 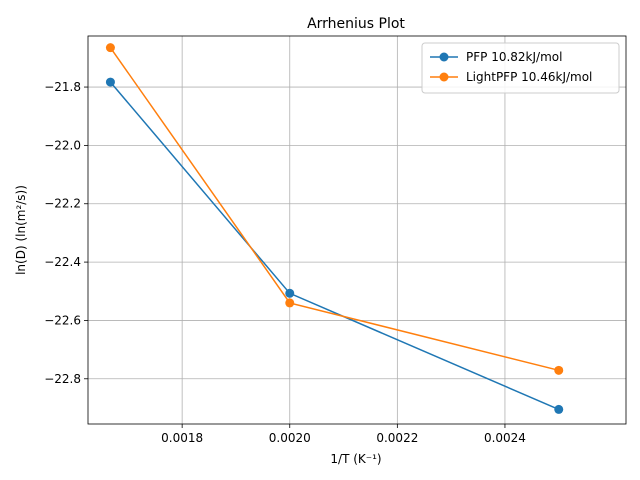 I want to click on y-axis-label: ln(D) (ln(m²/s)), so click(x=21, y=230).